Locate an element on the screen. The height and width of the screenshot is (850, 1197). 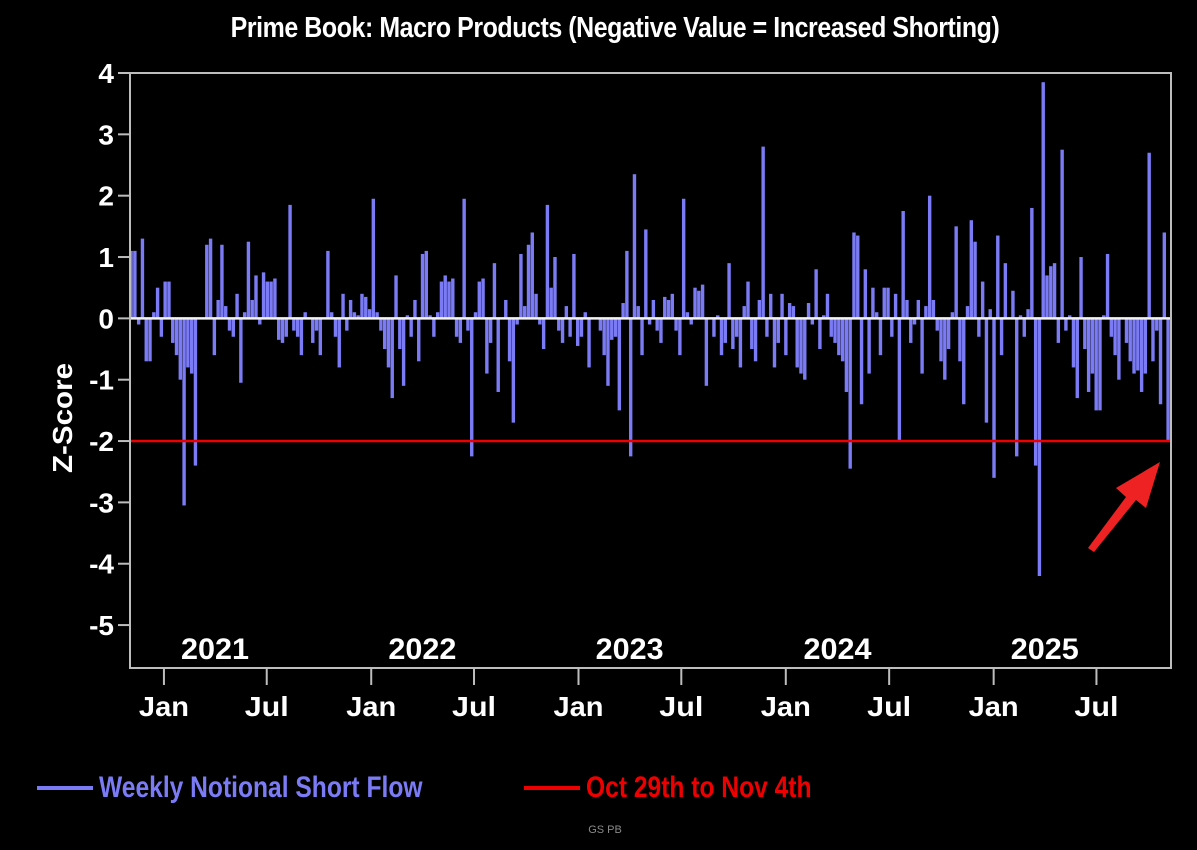
x-year-label: 2024 is located at coordinates (837, 649).